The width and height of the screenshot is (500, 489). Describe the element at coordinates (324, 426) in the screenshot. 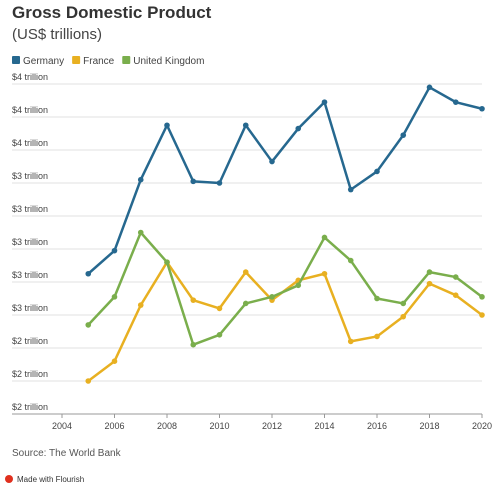

I see `x-tick-label: 2014` at that location.